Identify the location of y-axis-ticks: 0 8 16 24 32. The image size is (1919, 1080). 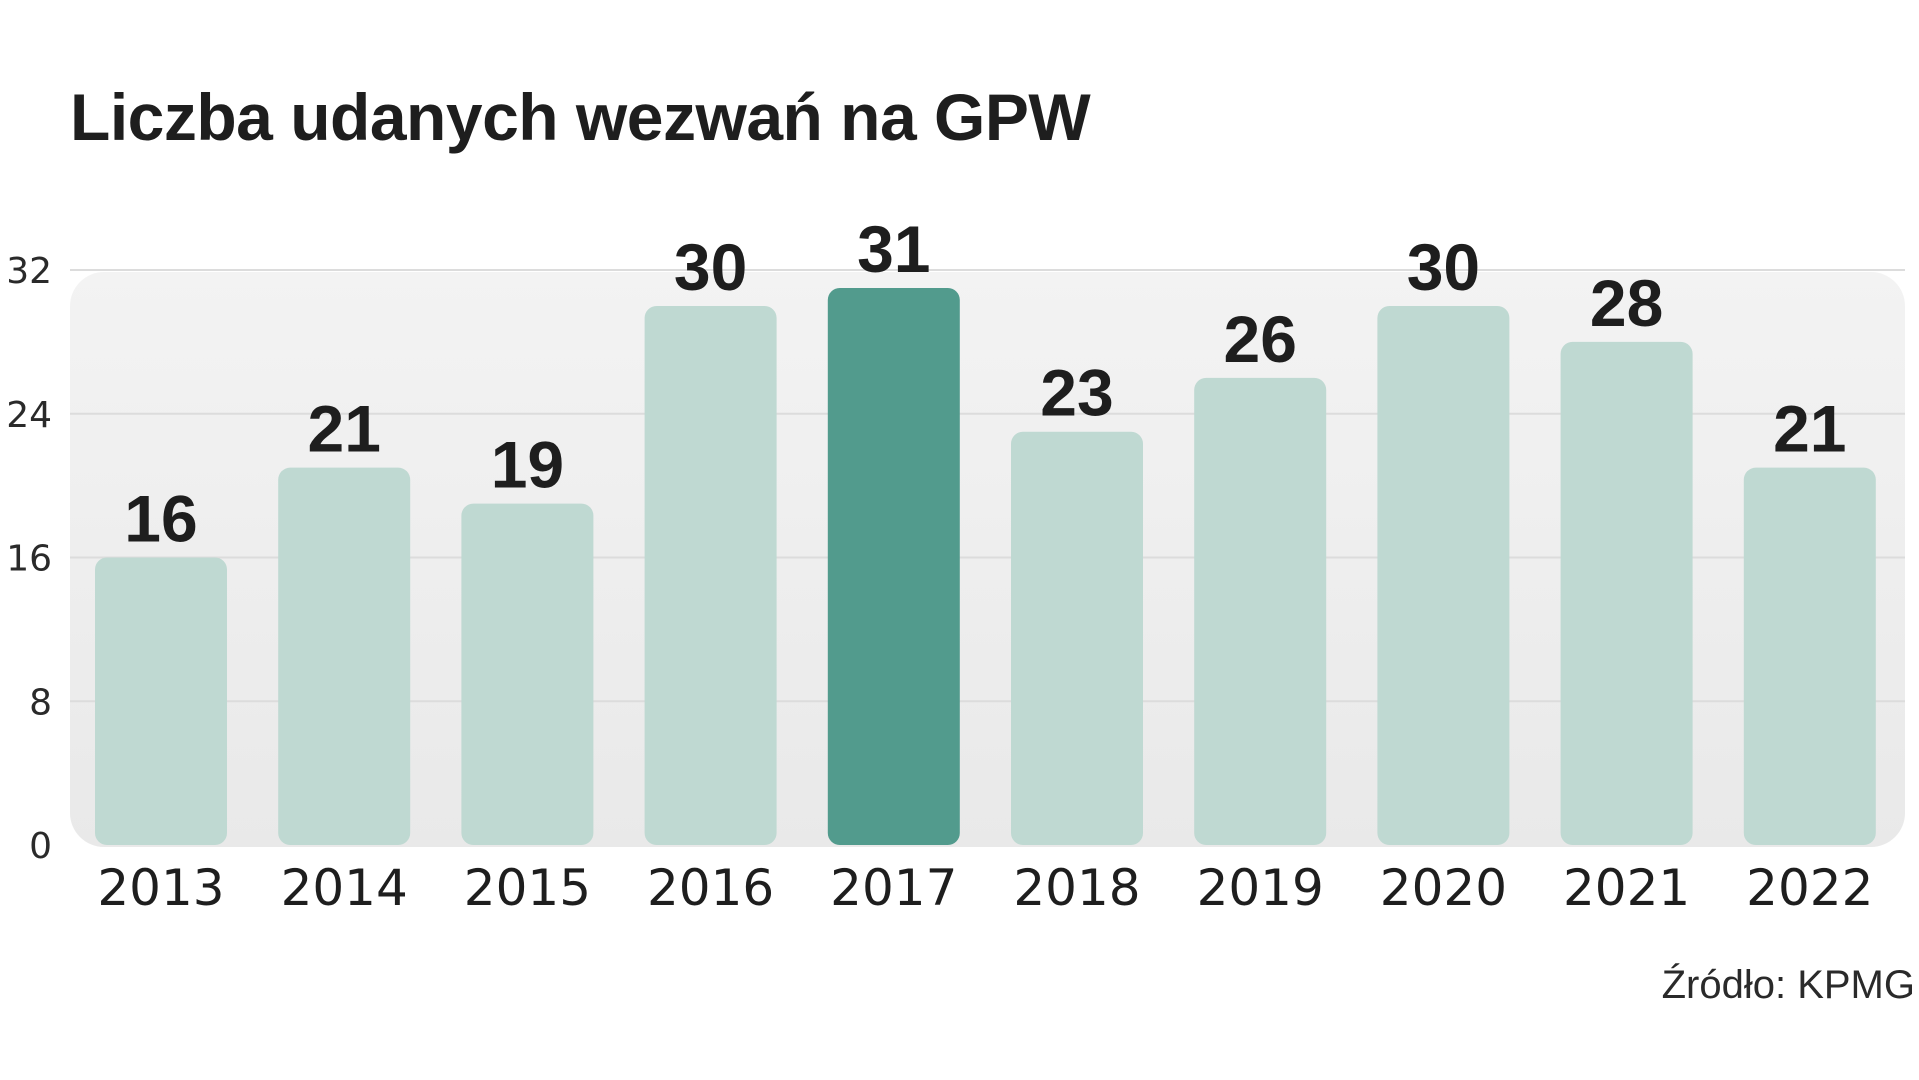
(29, 559).